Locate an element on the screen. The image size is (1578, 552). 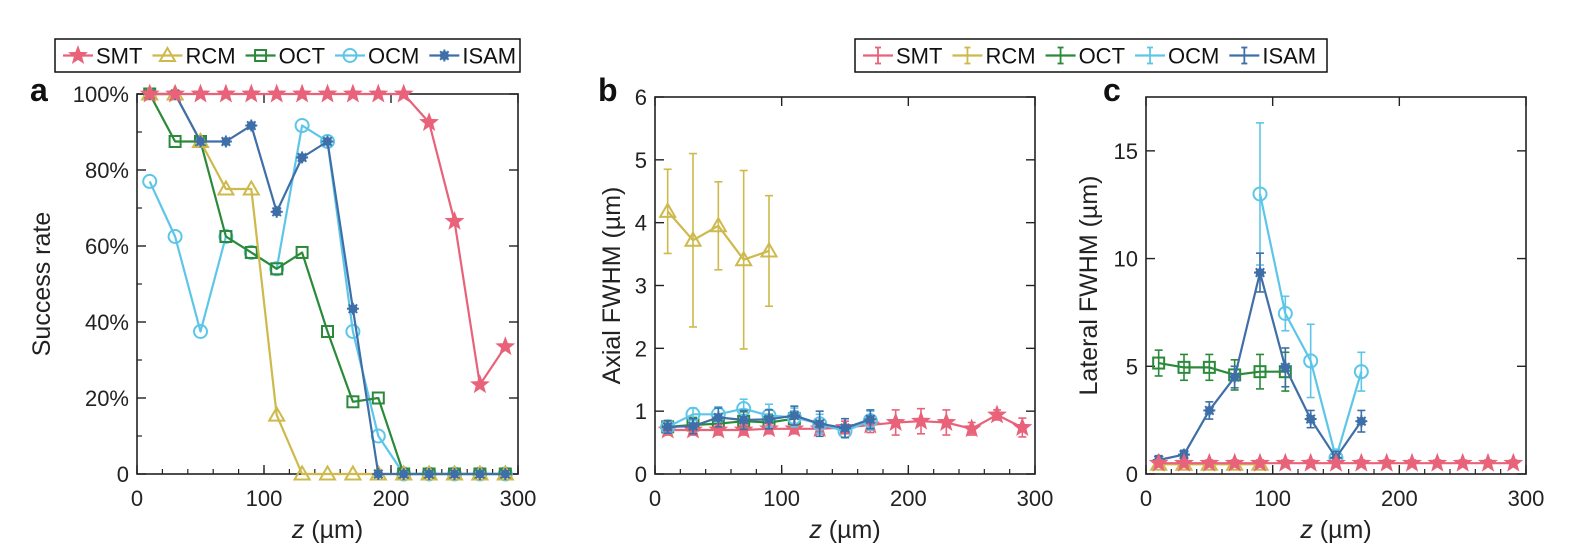
y-tick-label: 6 is located at coordinates (641, 97).